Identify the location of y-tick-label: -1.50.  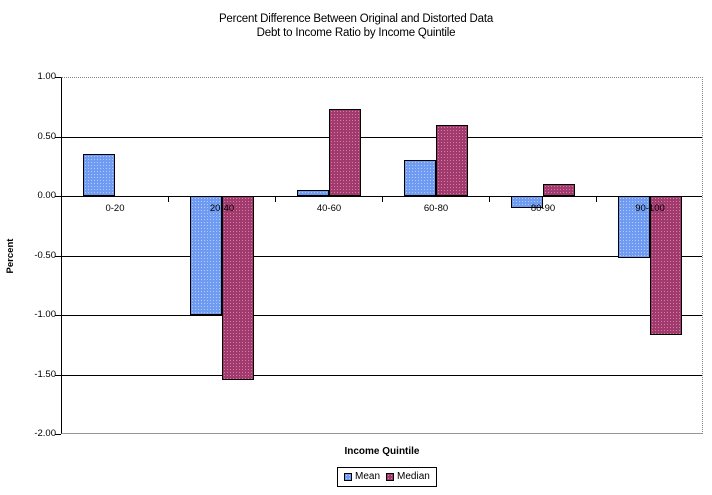
(45, 374).